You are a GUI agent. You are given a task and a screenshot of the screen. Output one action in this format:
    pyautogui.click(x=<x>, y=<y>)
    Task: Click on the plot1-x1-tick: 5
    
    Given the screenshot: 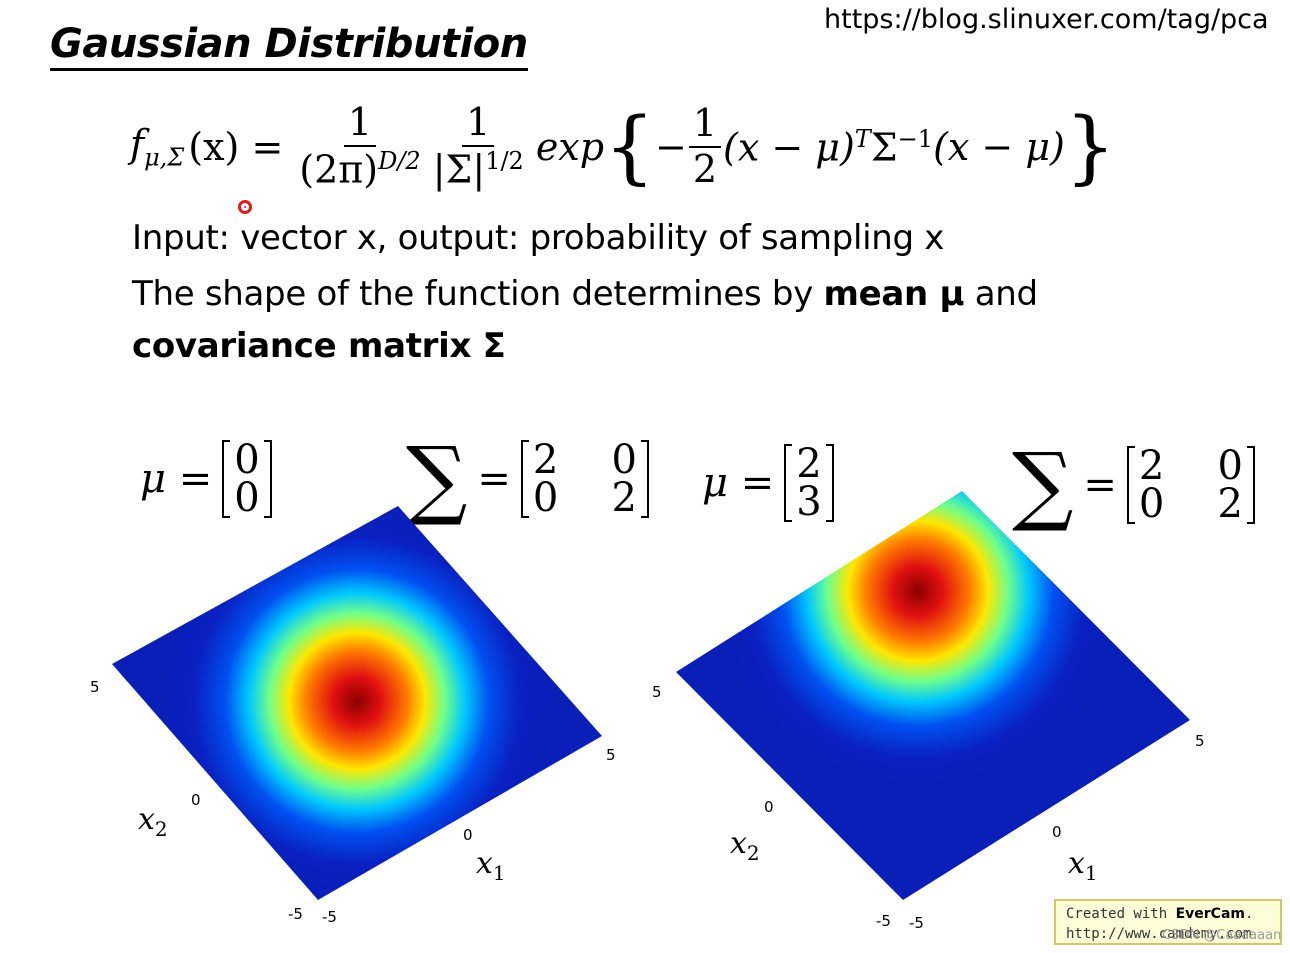 What is the action you would take?
    pyautogui.click(x=611, y=755)
    